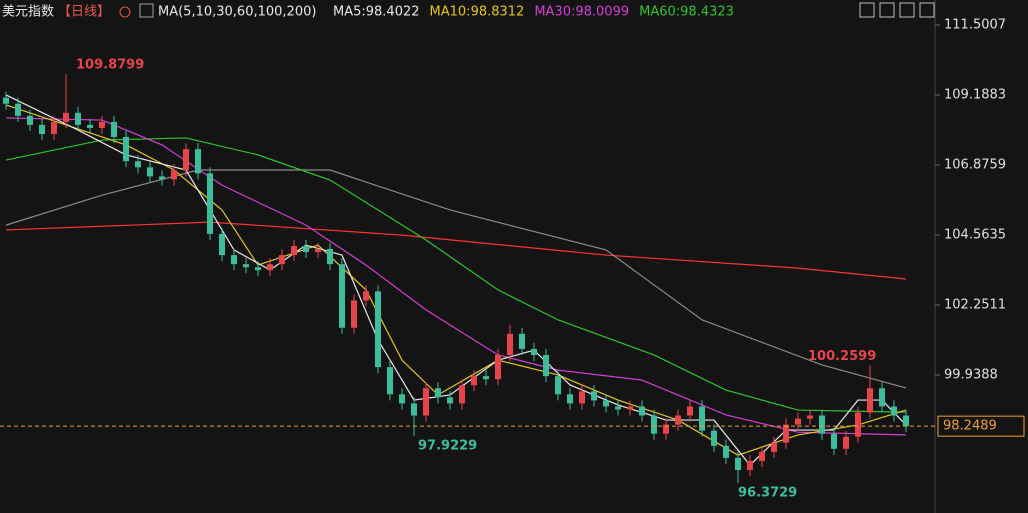 The image size is (1028, 513). I want to click on current-price: 98.2489, so click(970, 426).